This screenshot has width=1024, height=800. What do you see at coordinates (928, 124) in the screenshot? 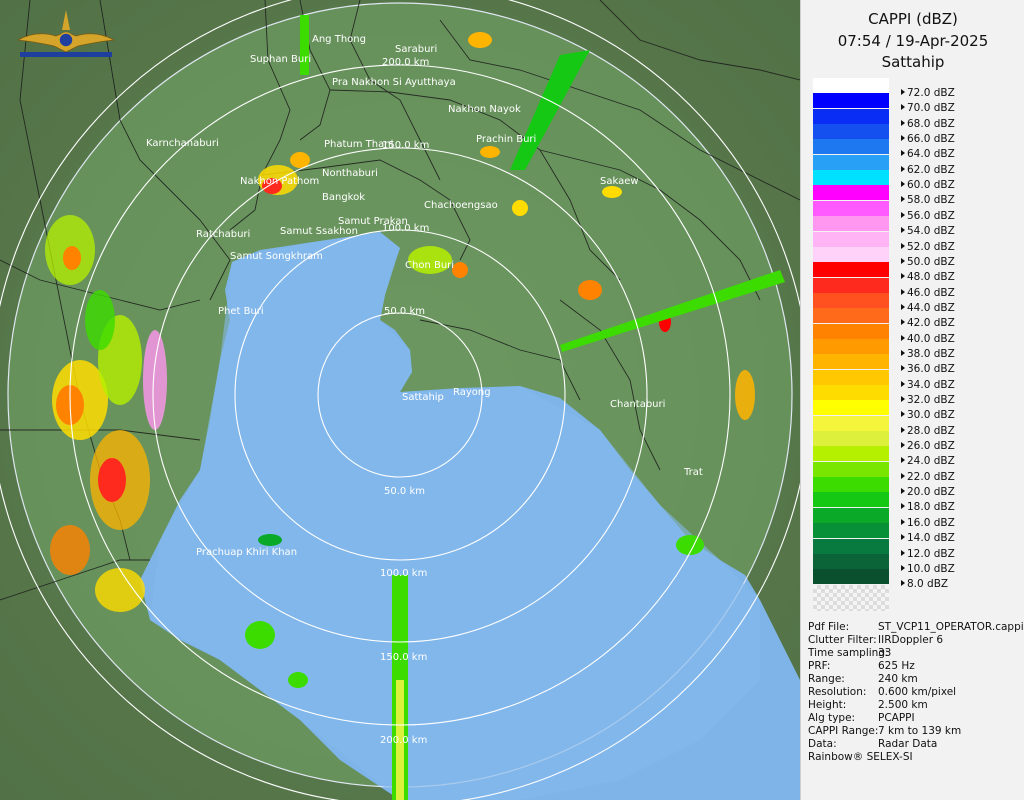
I see `legend-label: 68.0 dBZ` at bounding box center [928, 124].